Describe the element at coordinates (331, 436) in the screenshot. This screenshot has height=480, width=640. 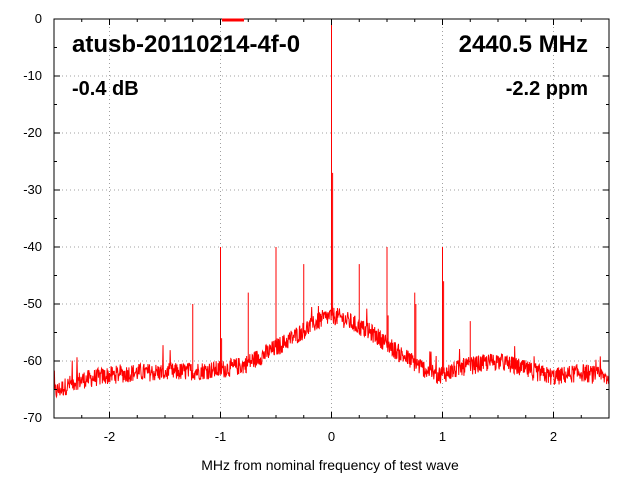
I see `x-tick-label: 0` at that location.